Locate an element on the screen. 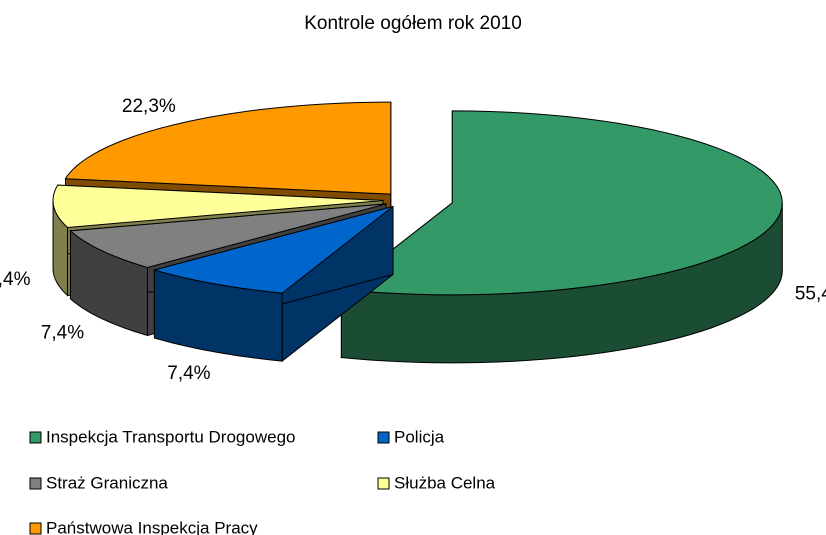  data-label: 22,3% is located at coordinates (149, 106).